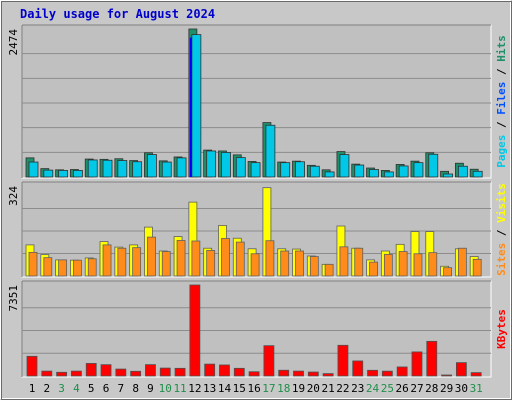  What do you see at coordinates (268, 388) in the screenshot?
I see `x-tick-label: 17` at bounding box center [268, 388].